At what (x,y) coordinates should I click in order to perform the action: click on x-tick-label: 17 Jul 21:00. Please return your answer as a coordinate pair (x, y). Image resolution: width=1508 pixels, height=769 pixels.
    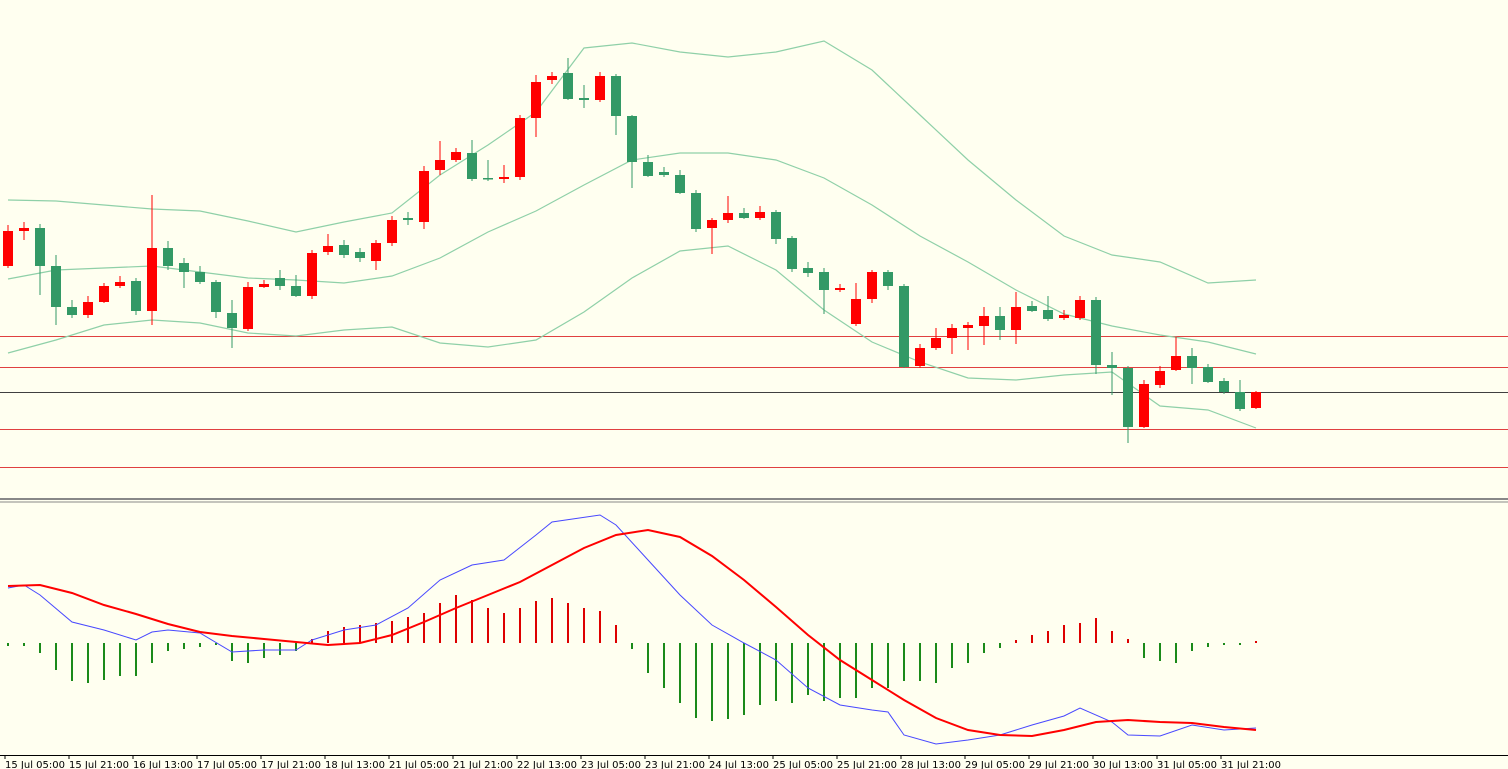
    Looking at the image, I should click on (291, 764).